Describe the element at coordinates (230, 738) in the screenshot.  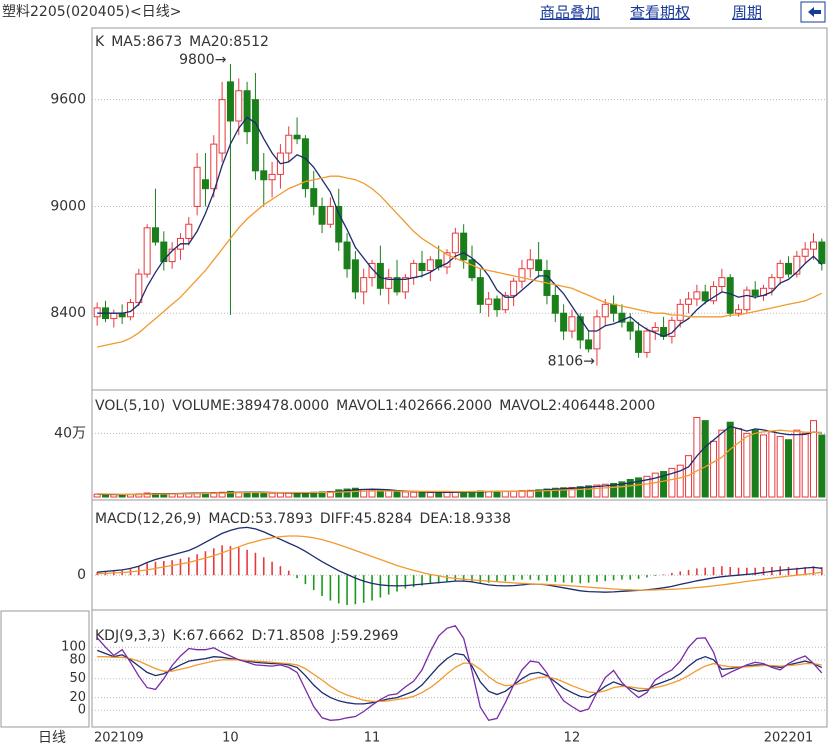
I see `x-tick-label: 10` at that location.